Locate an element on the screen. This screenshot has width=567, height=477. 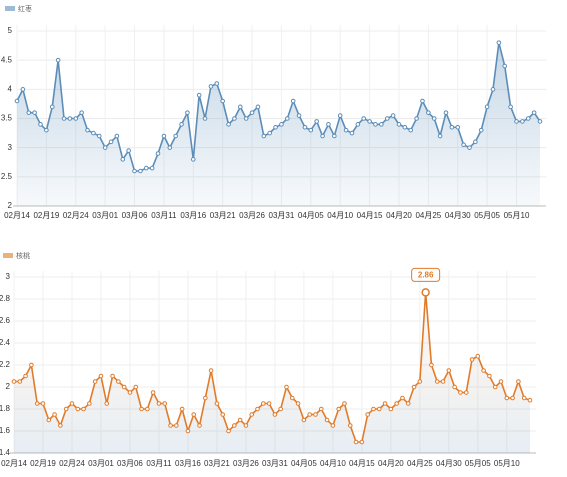
data-label: 2.86 is located at coordinates (426, 275).